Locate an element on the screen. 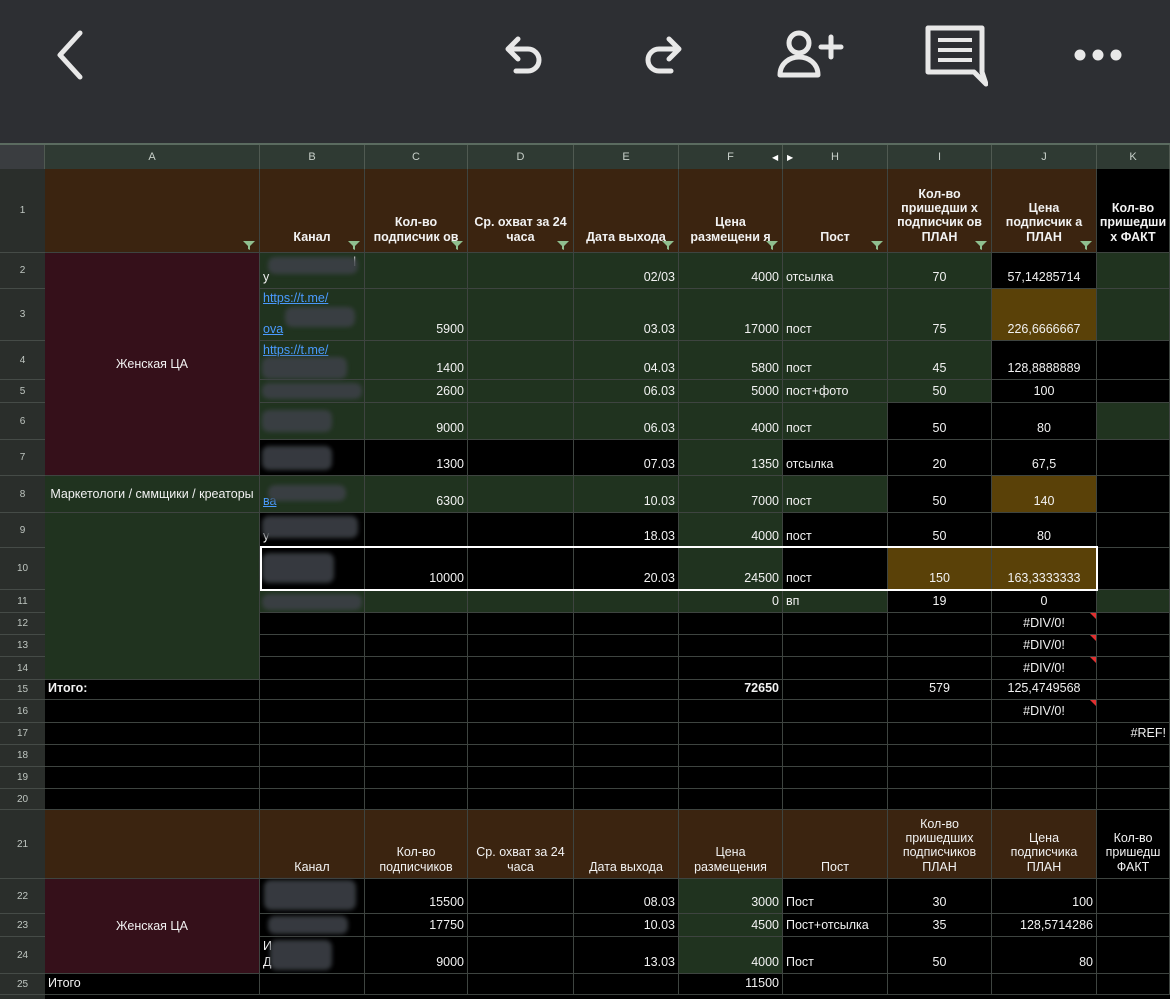  price-cell: 7000 is located at coordinates (731, 494).